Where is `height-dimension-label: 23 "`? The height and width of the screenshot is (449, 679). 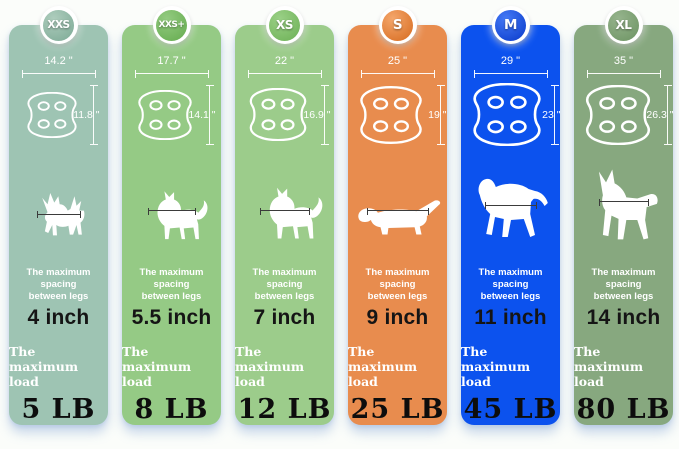 height-dimension-label: 23 " is located at coordinates (551, 114).